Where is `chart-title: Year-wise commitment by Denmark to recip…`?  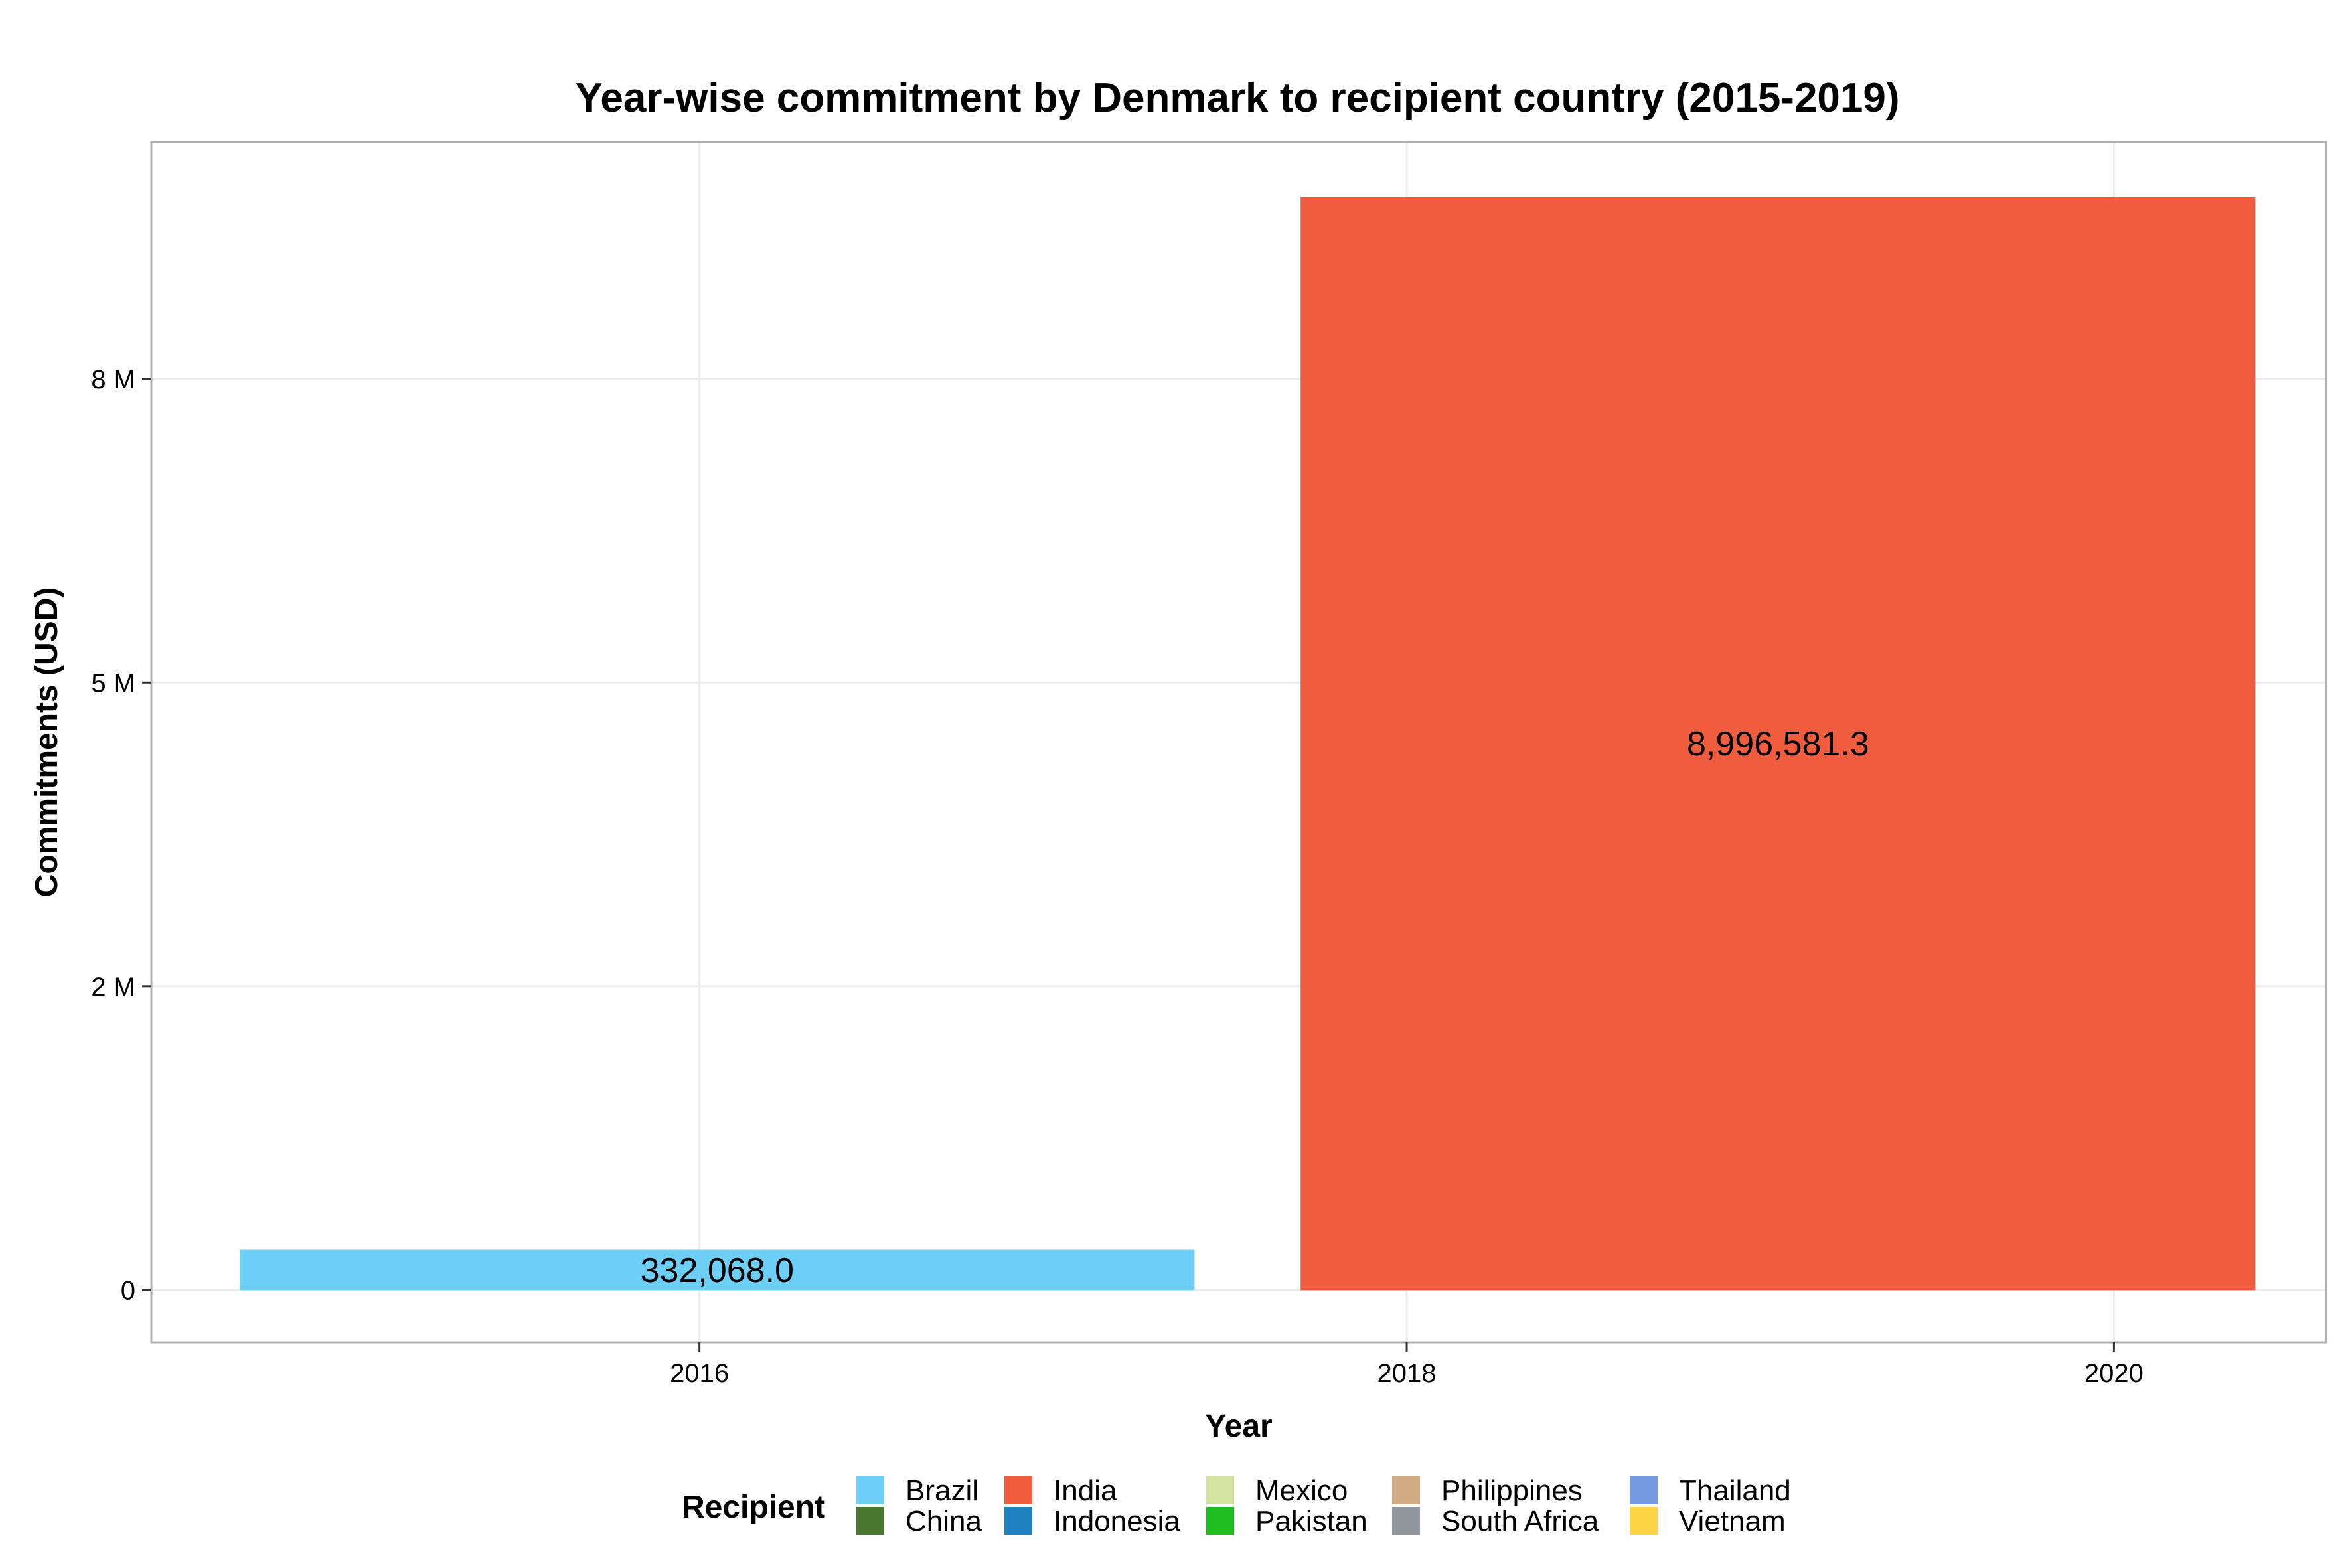
chart-title: Year-wise commitment by Denmark to recip… is located at coordinates (1237, 98).